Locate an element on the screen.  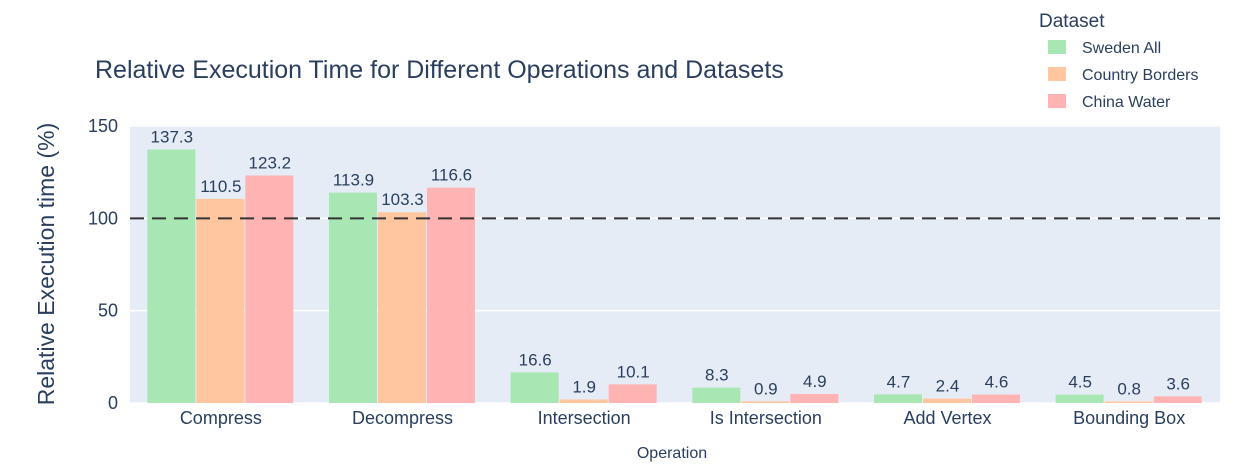
legend-entry: Country Borders is located at coordinates (1140, 75).